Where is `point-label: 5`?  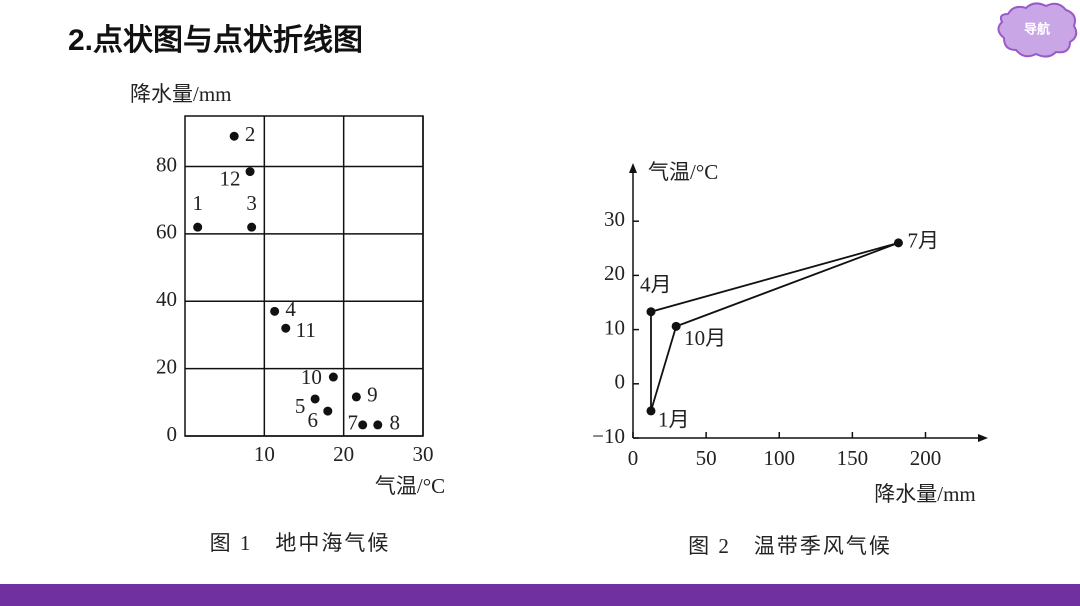
point-label: 5 is located at coordinates (300, 406).